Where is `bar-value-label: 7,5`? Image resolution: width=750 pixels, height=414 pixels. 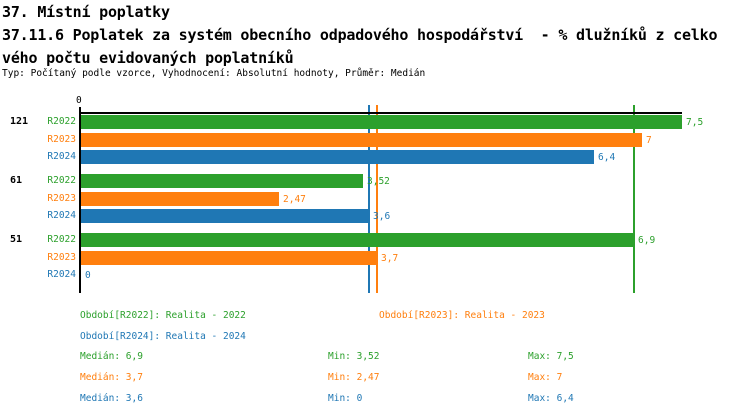
bar-value-label: 7,5 is located at coordinates (695, 122).